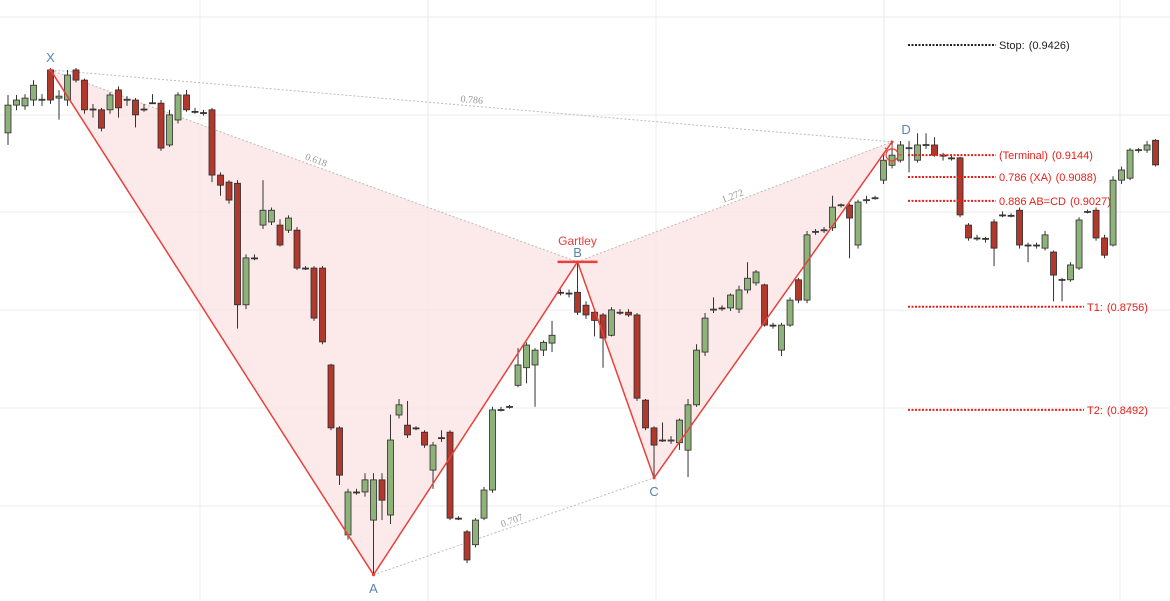 This screenshot has width=1170, height=601. What do you see at coordinates (1095, 308) in the screenshot?
I see `level-name: T1:` at bounding box center [1095, 308].